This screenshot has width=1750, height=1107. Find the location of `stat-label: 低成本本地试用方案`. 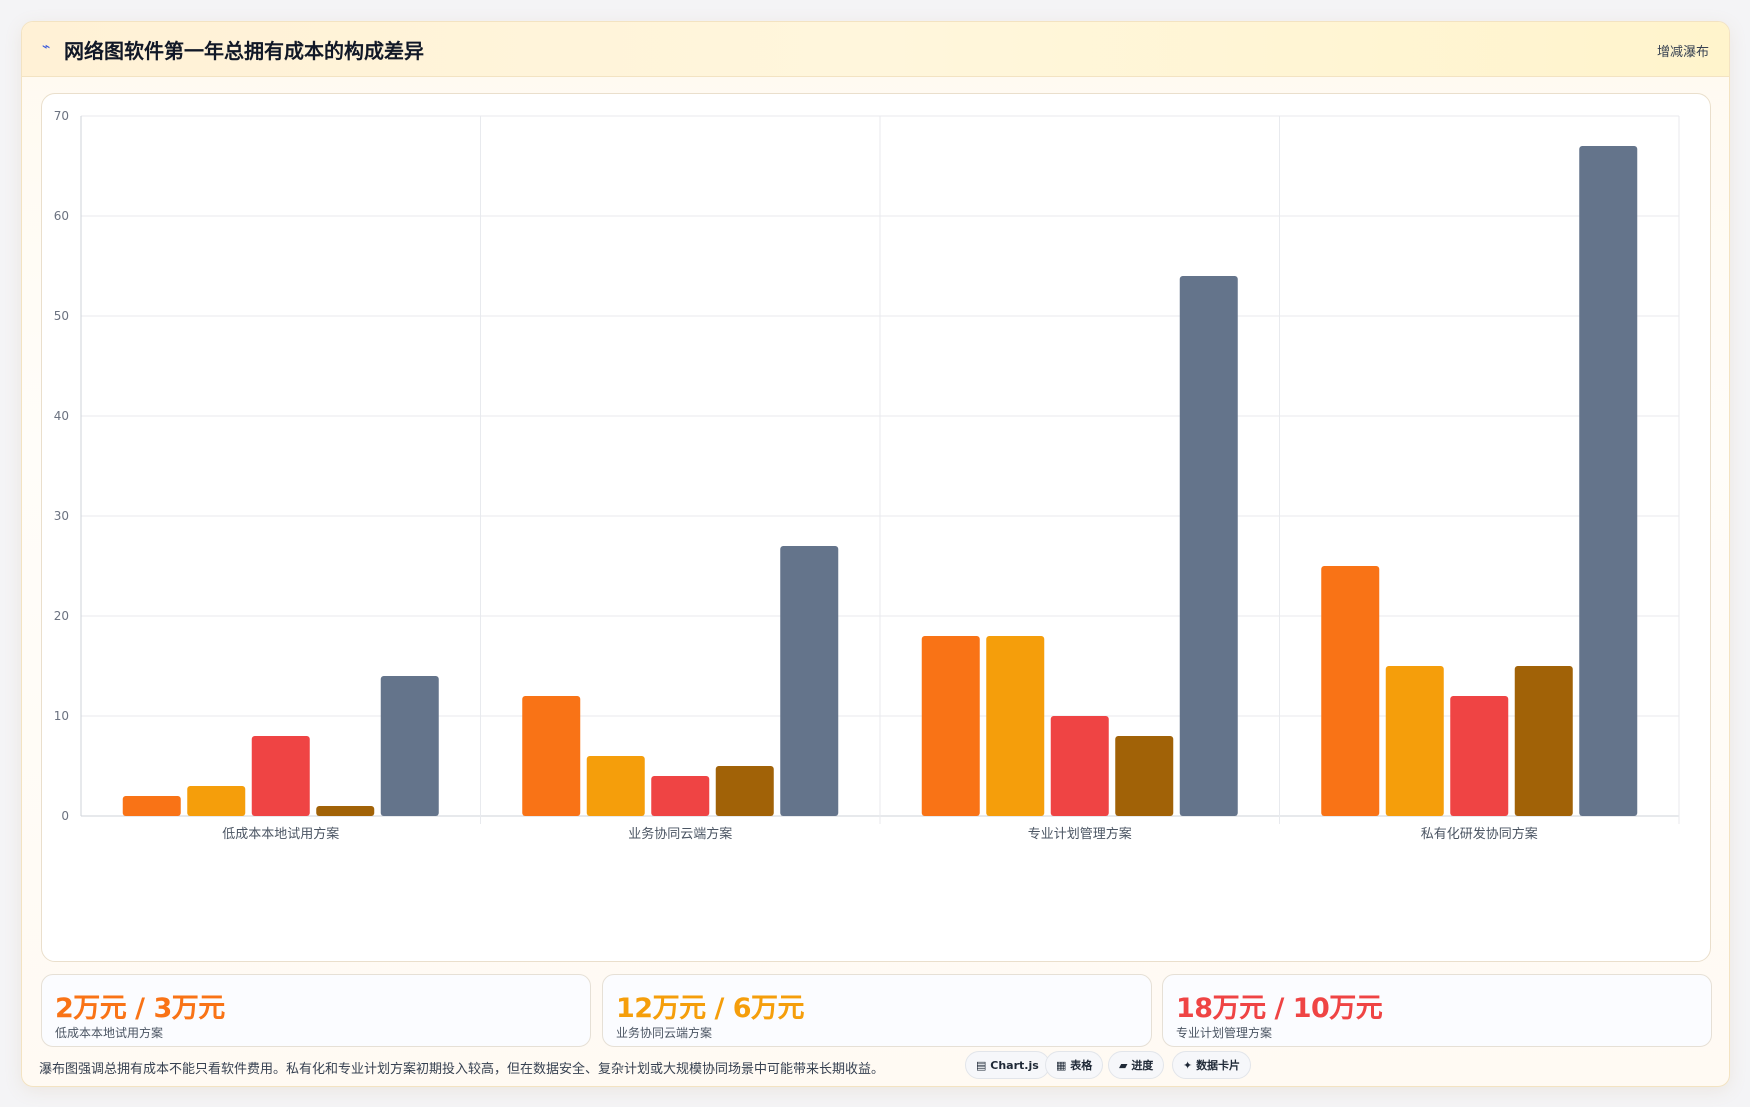

stat-label: 低成本本地试用方案 is located at coordinates (109, 1033).